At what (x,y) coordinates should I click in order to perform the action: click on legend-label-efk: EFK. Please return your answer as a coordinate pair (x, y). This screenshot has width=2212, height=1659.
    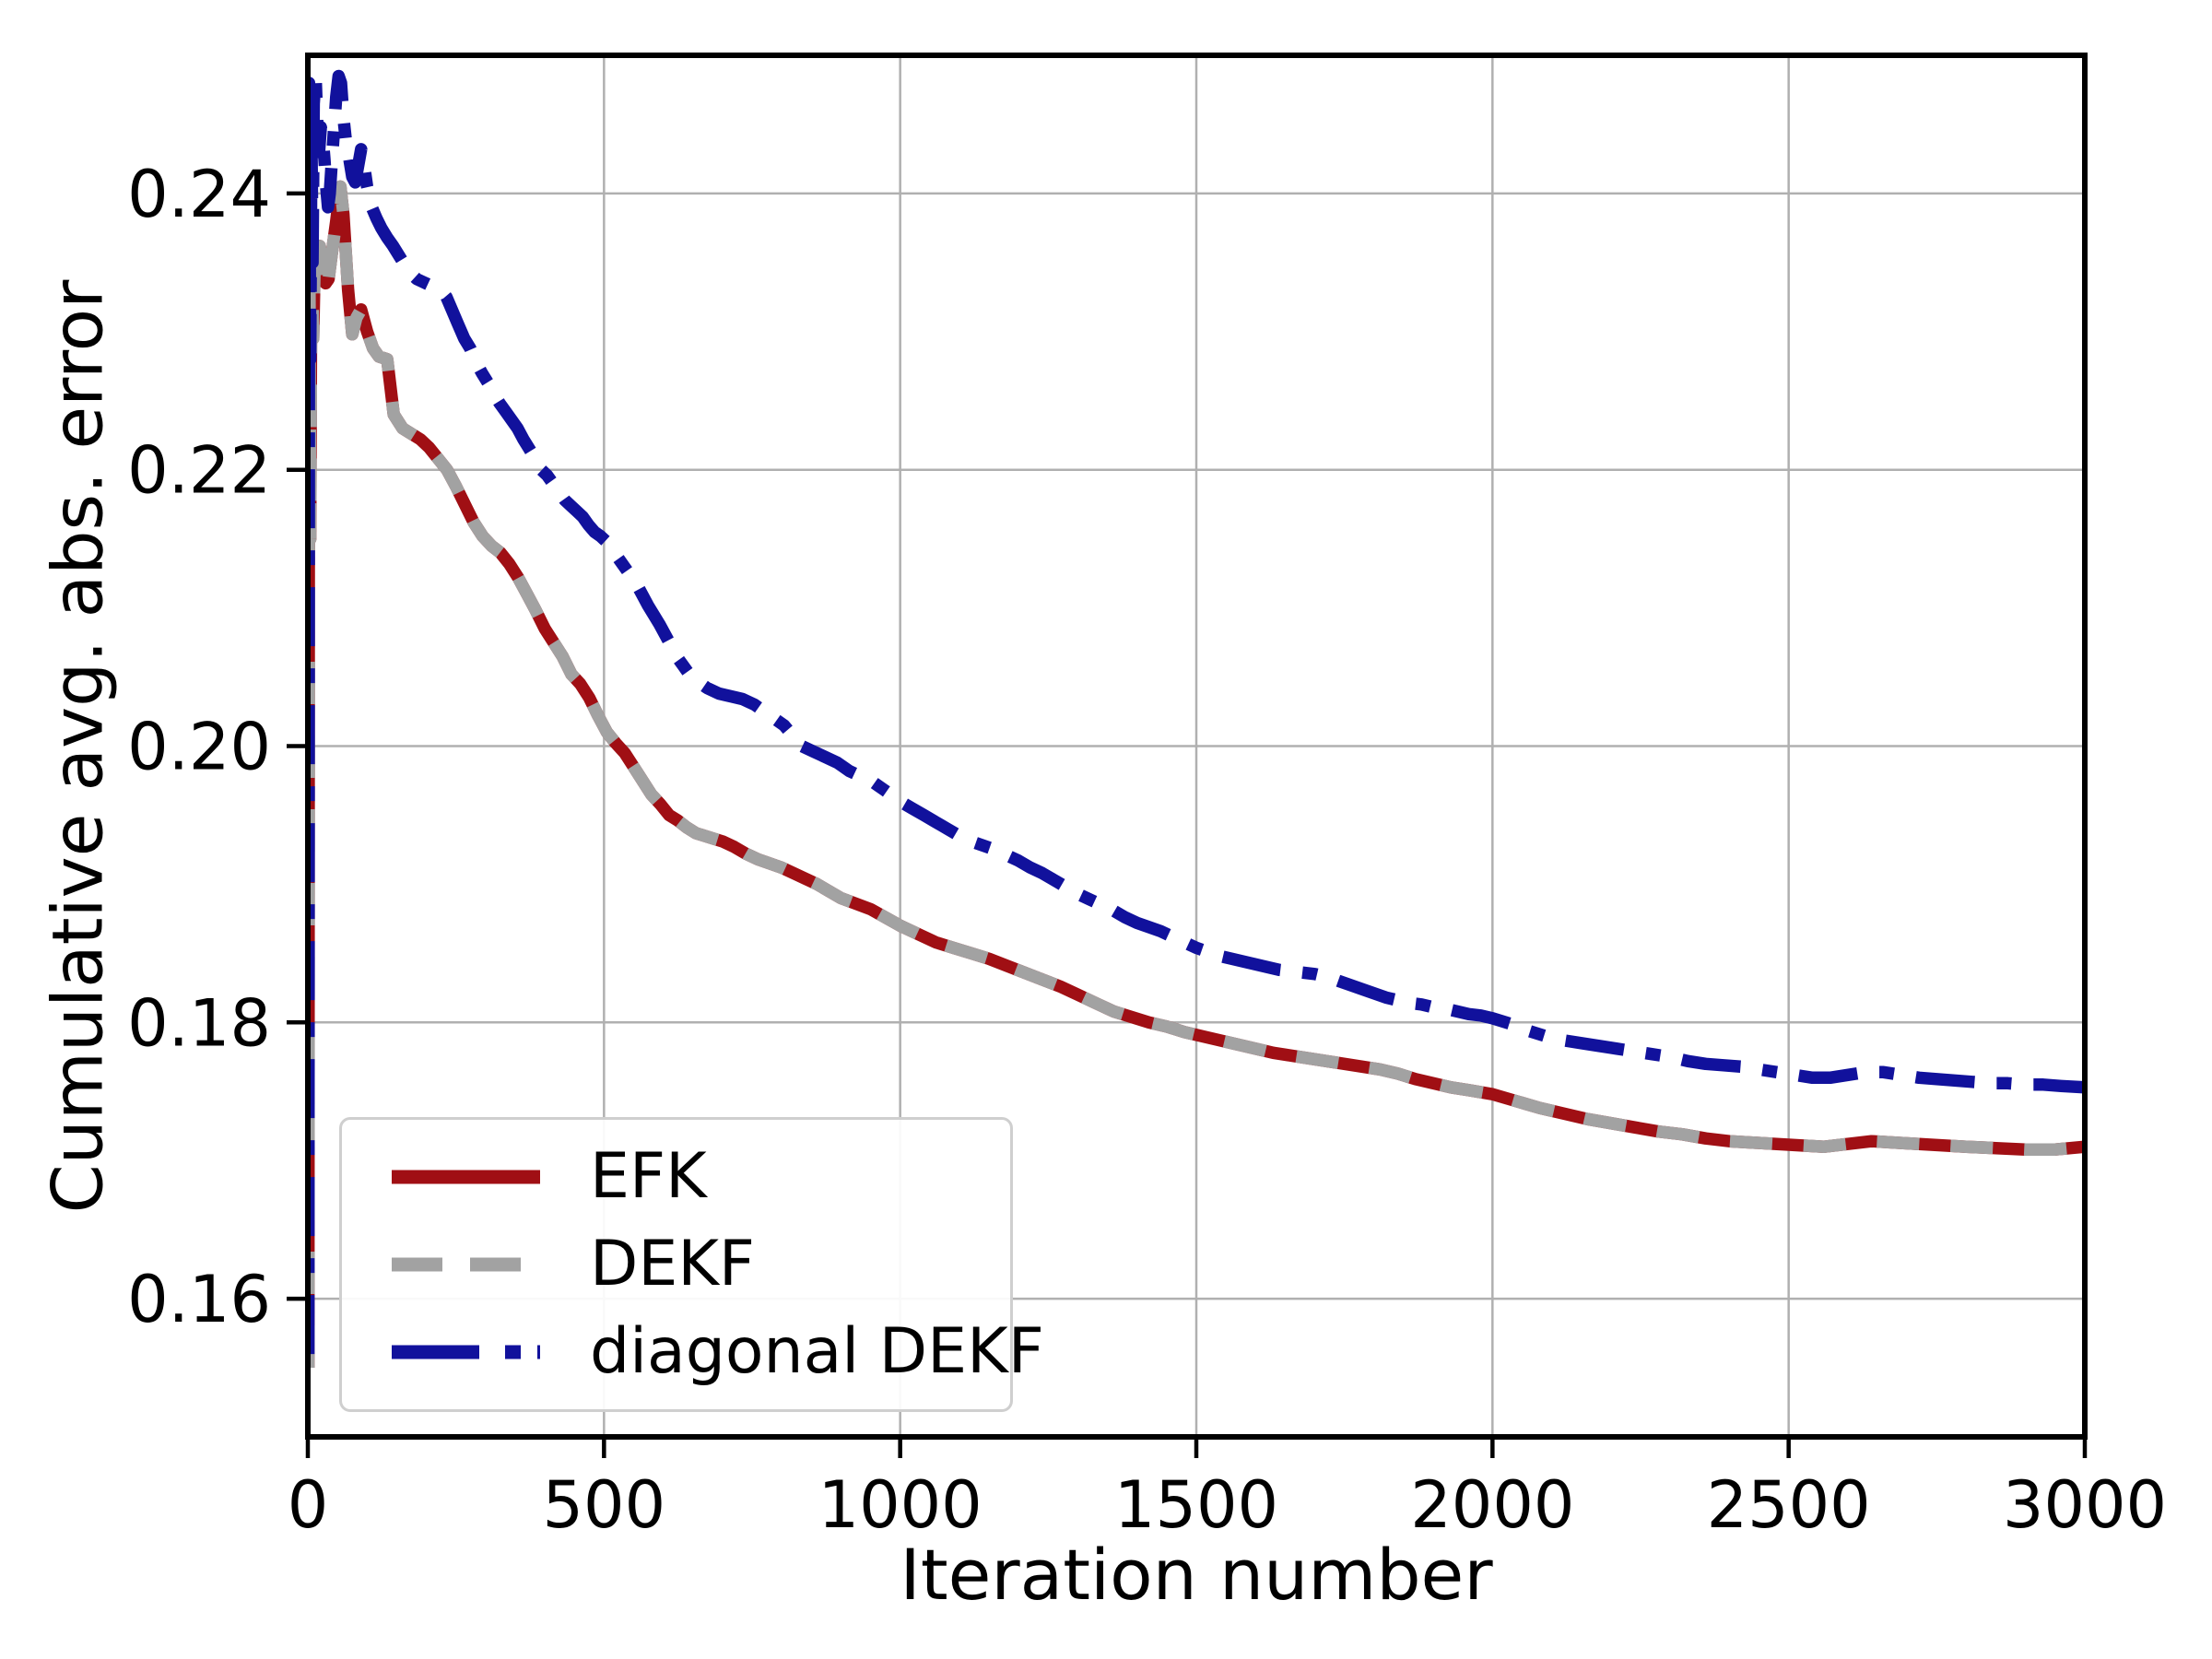
    Looking at the image, I should click on (648, 1176).